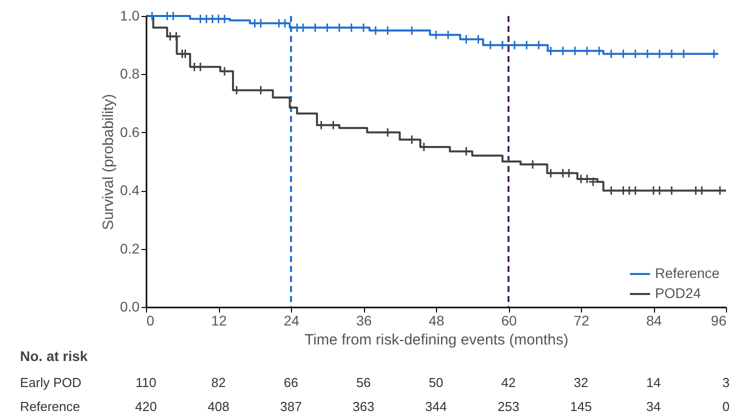 Image resolution: width=738 pixels, height=418 pixels. Describe the element at coordinates (218, 382) in the screenshot. I see `text: 82` at that location.